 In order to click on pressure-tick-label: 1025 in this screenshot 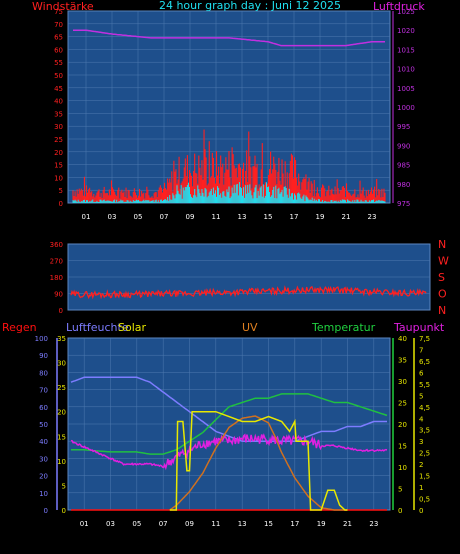, I will do `click(406, 12)`.